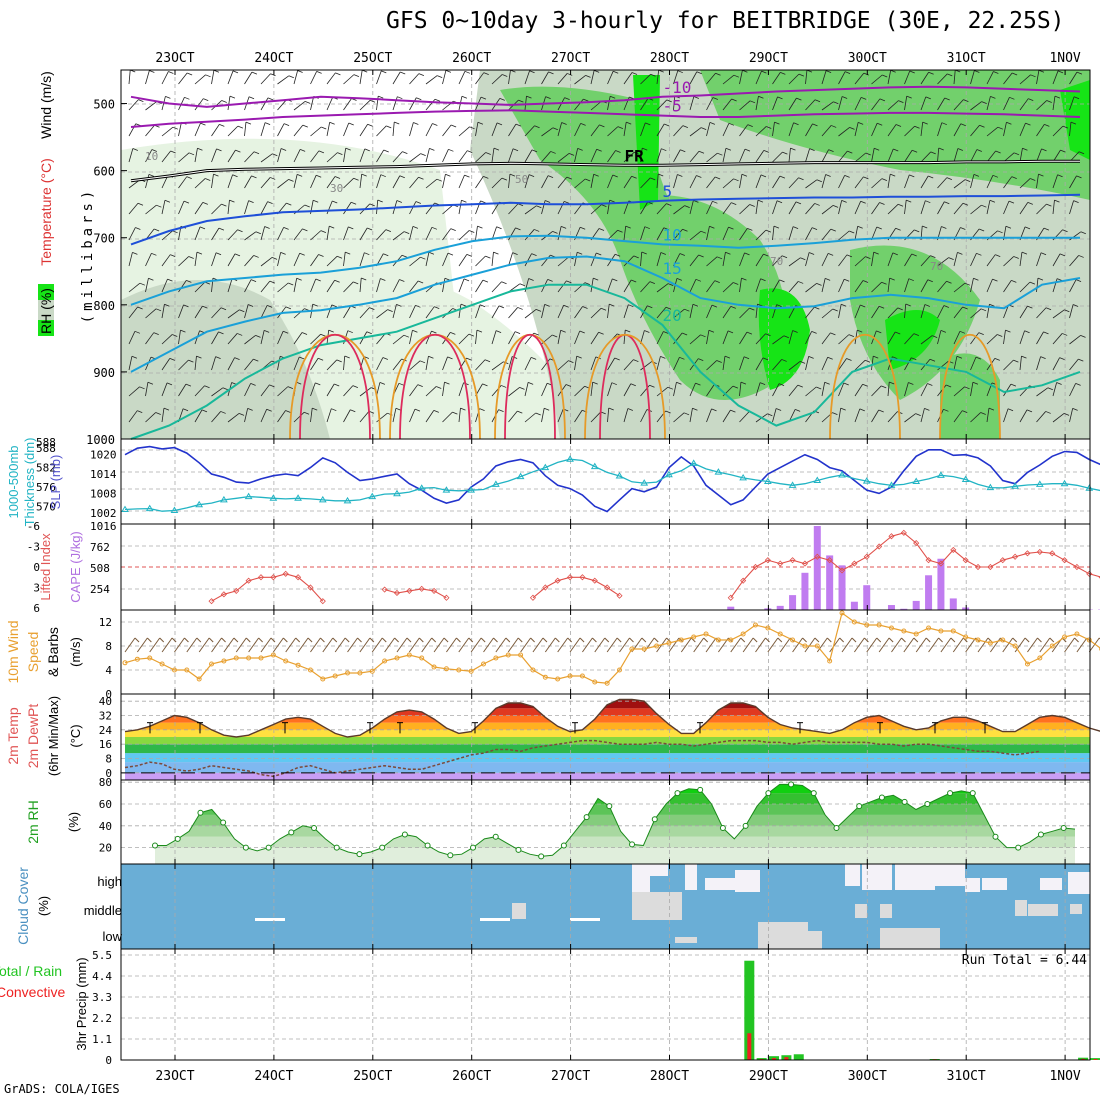 Image resolution: width=1100 pixels, height=1100 pixels. What do you see at coordinates (102, 1018) in the screenshot?
I see `precip-tick-label: 2.2` at bounding box center [102, 1018].